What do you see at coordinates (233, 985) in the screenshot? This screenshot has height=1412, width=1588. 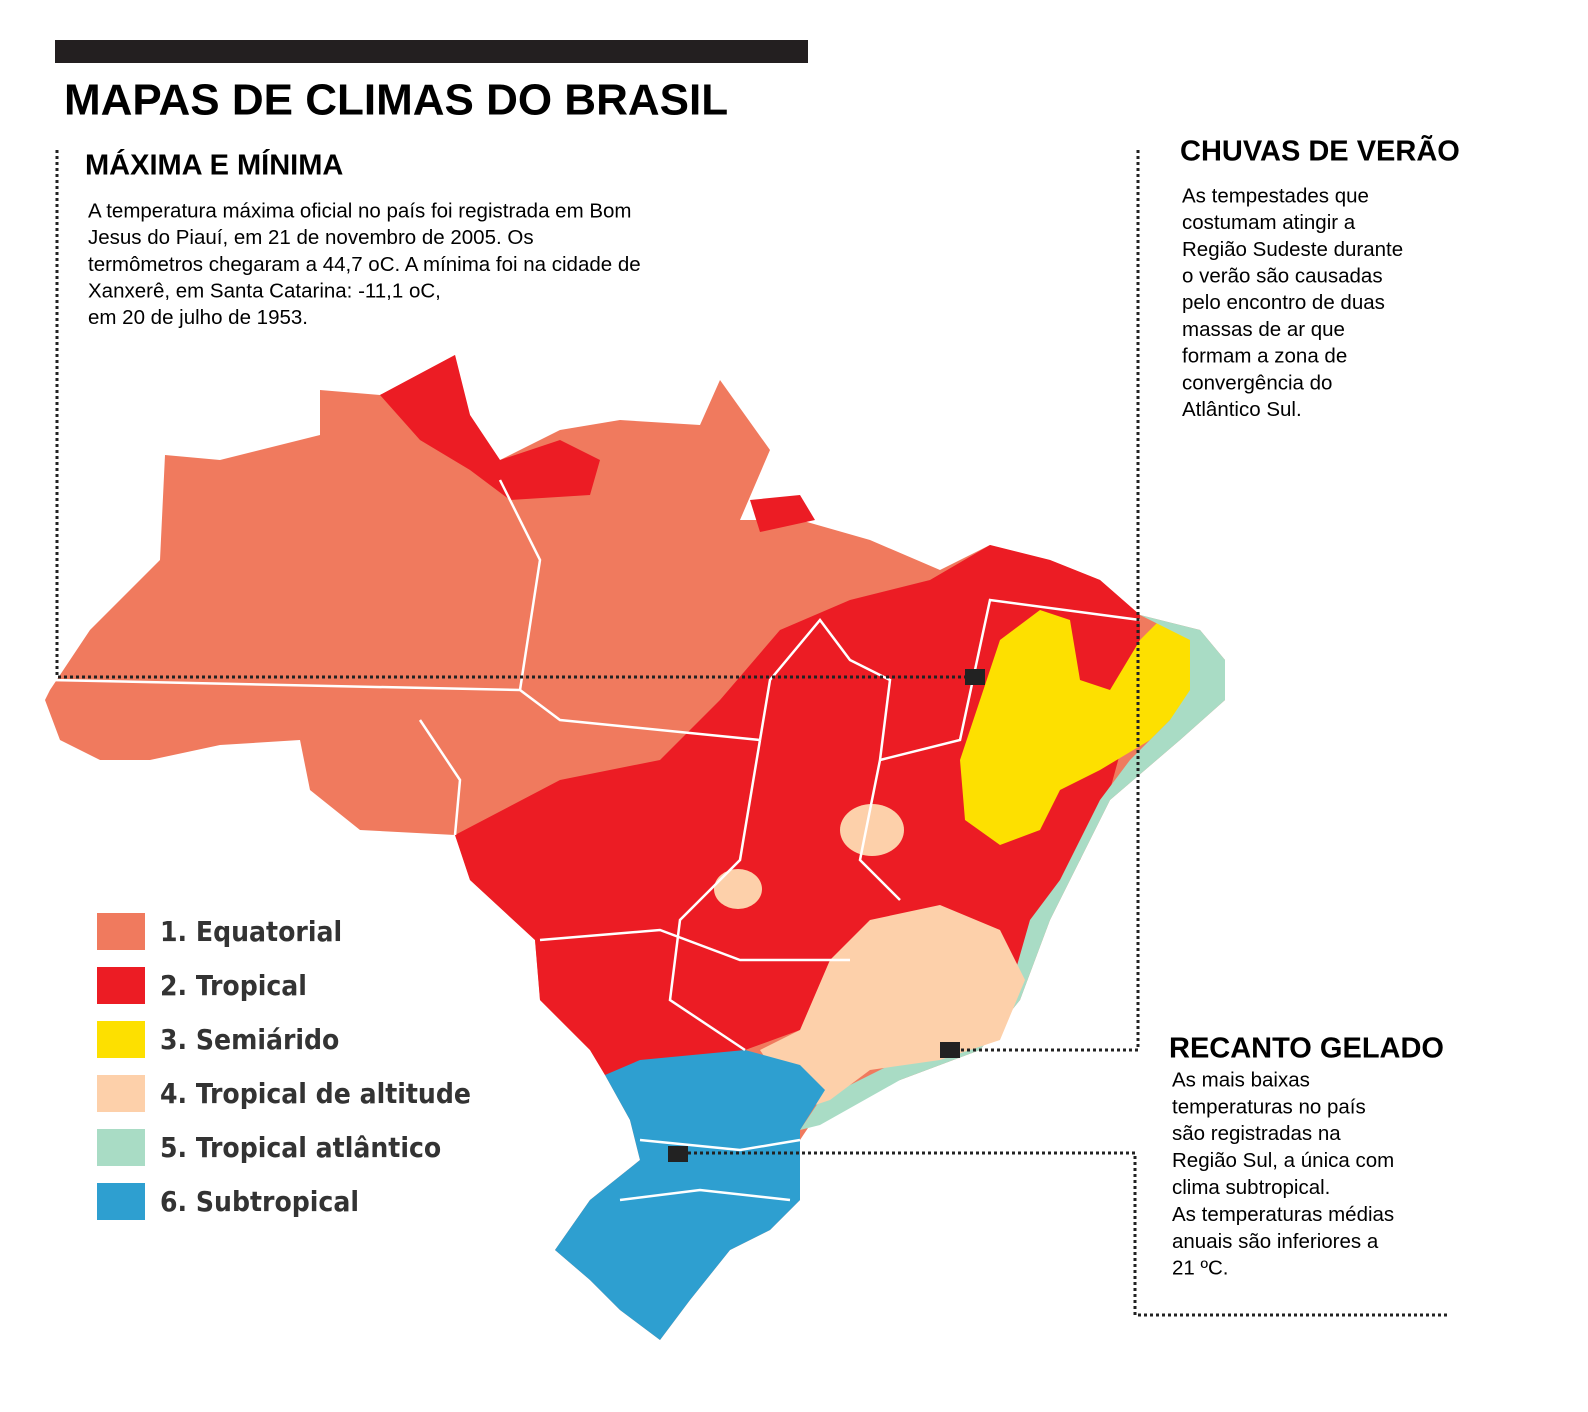 I see `legend-label: 2. Tropical` at bounding box center [233, 985].